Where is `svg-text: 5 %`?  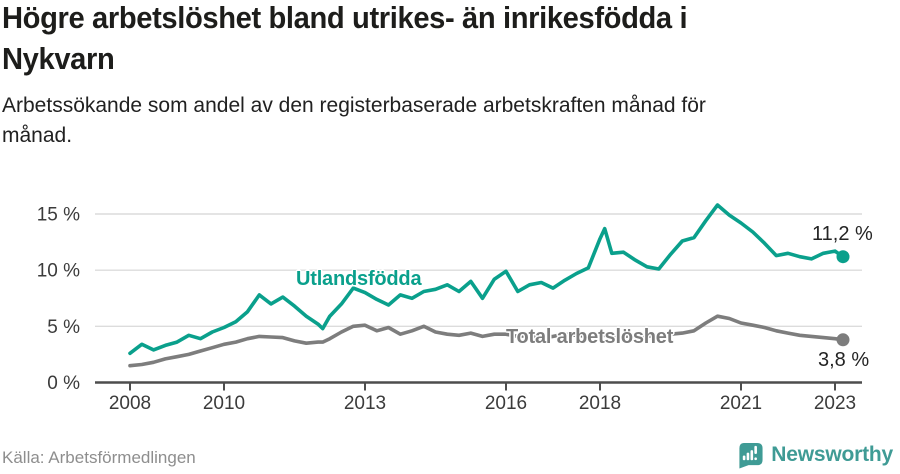 svg-text: 5 % is located at coordinates (63, 327).